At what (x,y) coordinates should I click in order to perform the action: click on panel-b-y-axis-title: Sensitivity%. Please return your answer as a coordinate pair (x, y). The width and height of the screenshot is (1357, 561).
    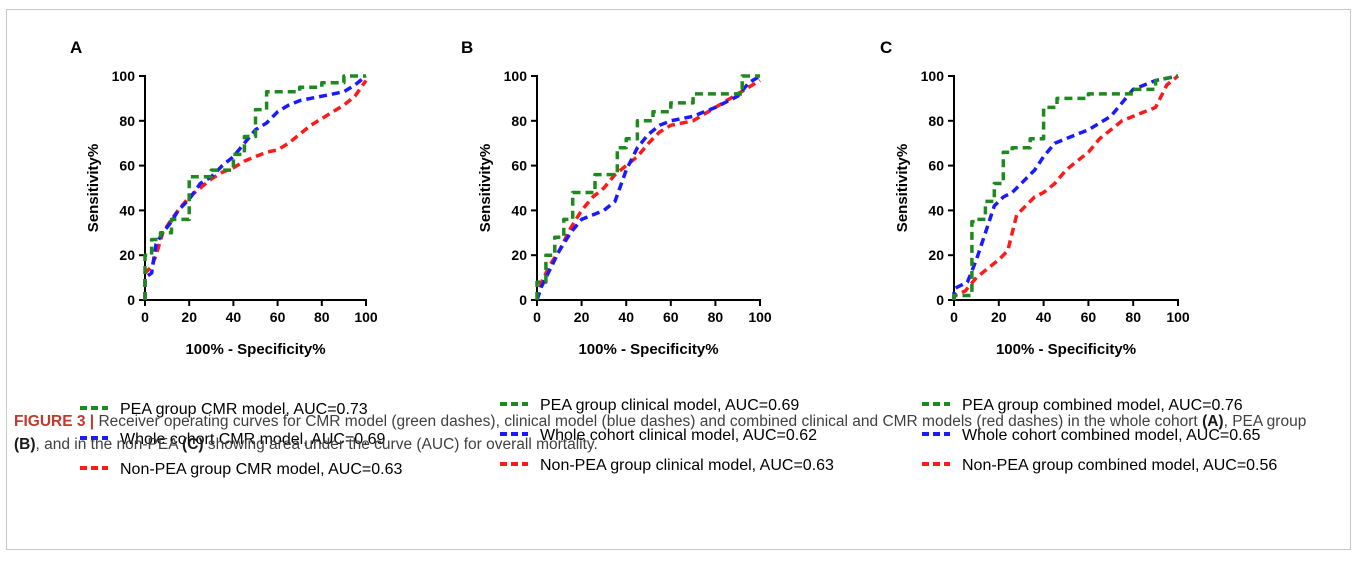
    Looking at the image, I should click on (485, 188).